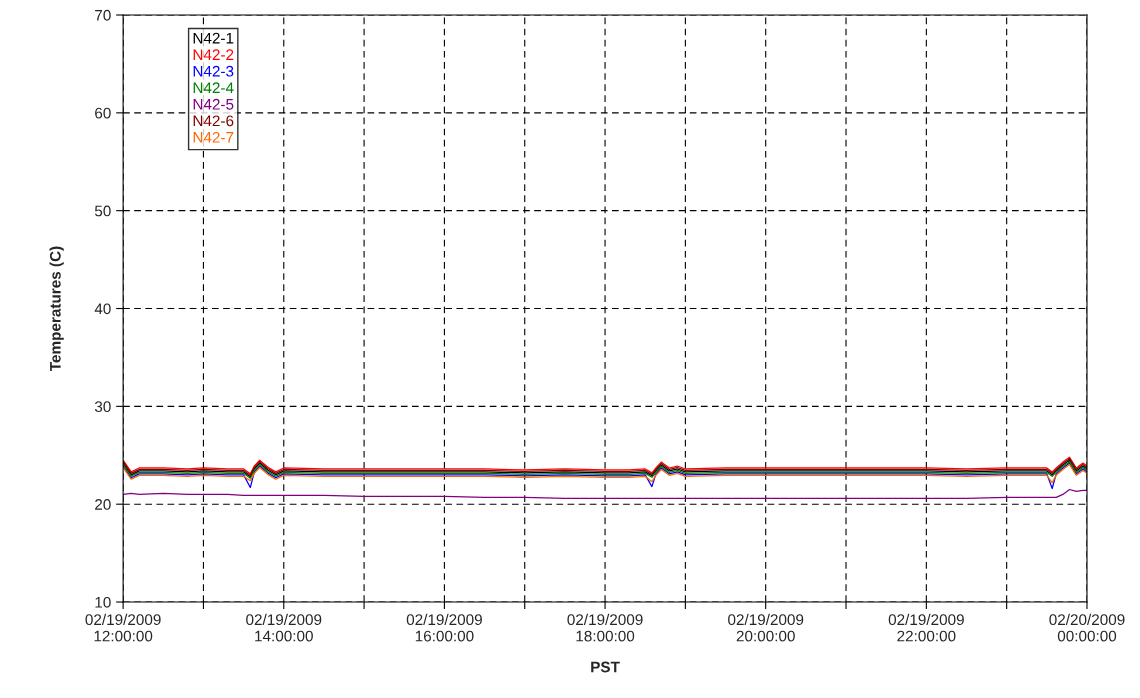 The height and width of the screenshot is (698, 1140). What do you see at coordinates (444, 627) in the screenshot?
I see `x-tick-label: 02/19/2009 16:00:00` at bounding box center [444, 627].